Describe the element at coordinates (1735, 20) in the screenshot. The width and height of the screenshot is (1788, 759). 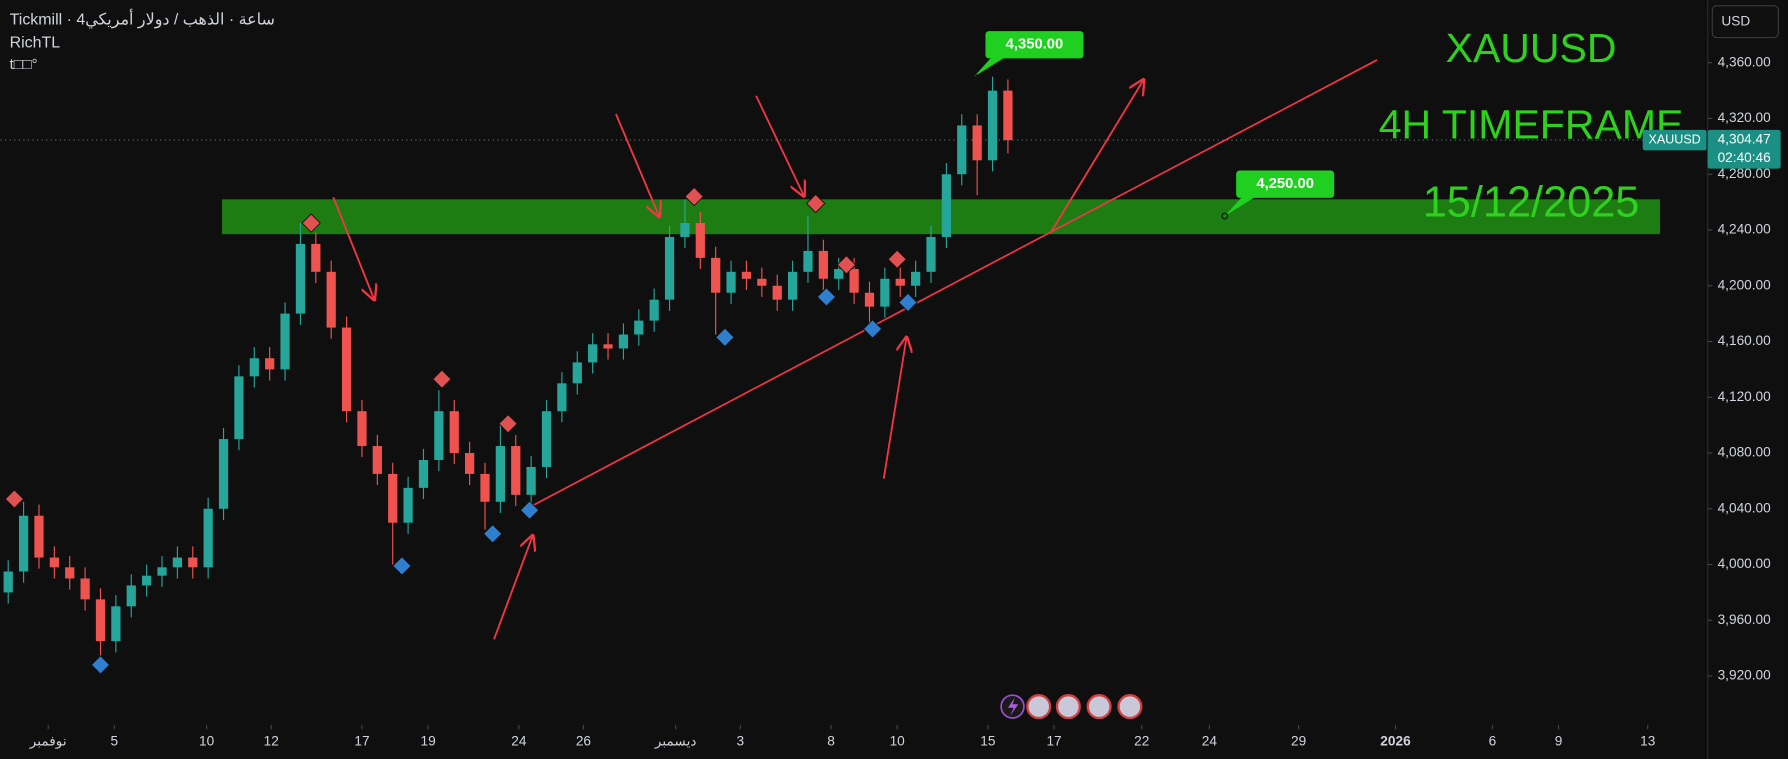
I see `currency-label: USD` at that location.